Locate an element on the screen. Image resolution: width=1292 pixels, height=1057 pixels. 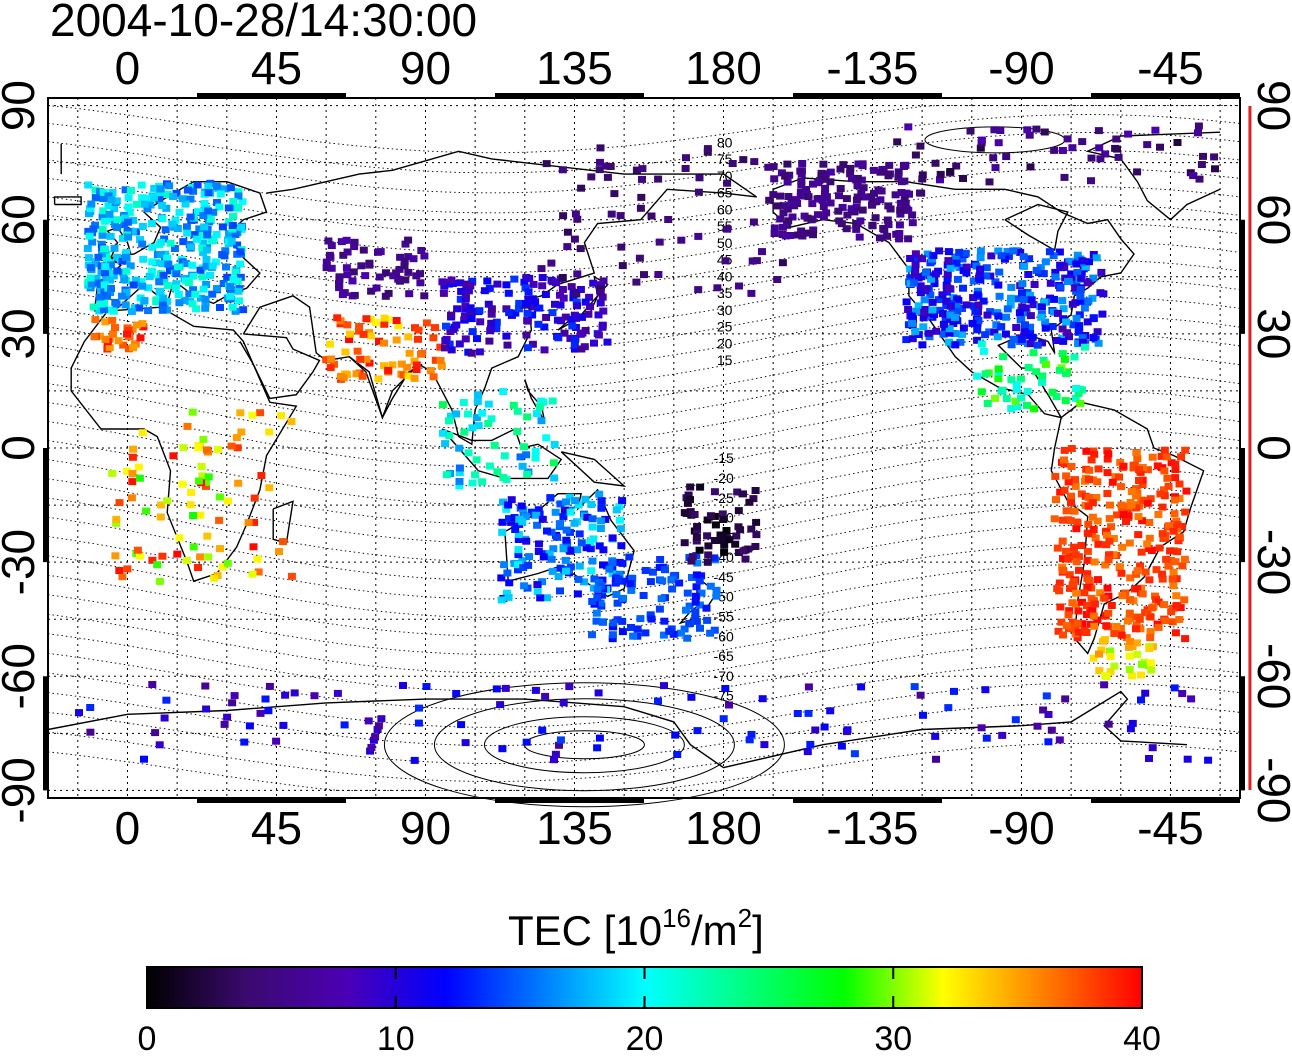
colorbar-title: TEC [1016/m2] is located at coordinates (636, 928).